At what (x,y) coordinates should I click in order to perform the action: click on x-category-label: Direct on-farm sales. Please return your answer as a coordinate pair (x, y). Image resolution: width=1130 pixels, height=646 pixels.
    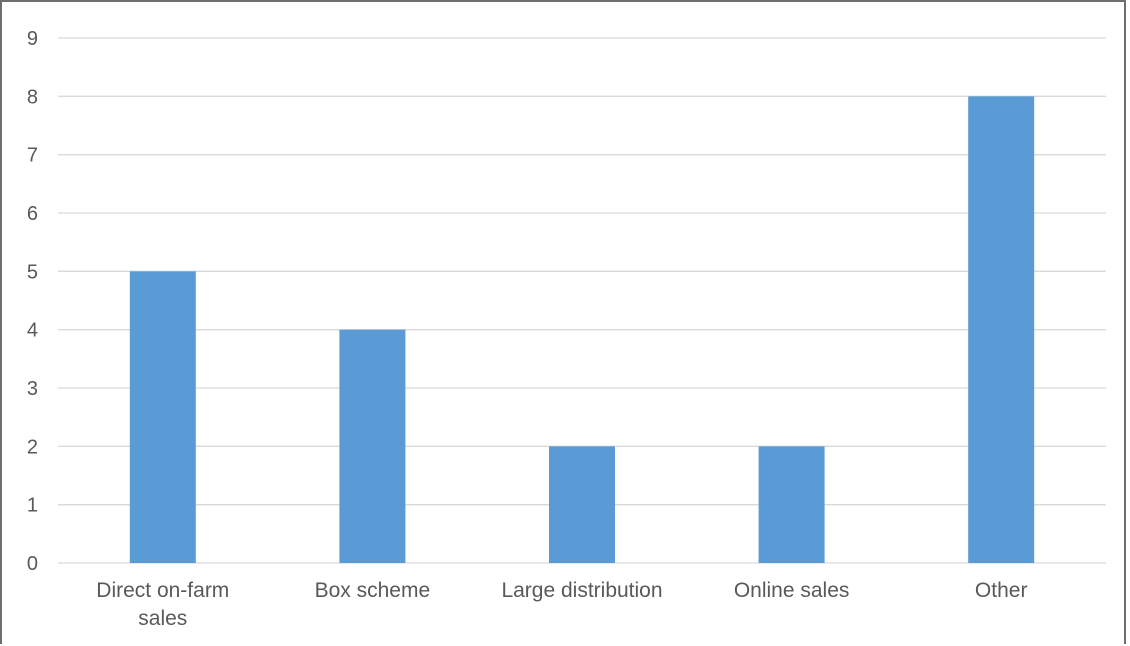
    Looking at the image, I should click on (162, 604).